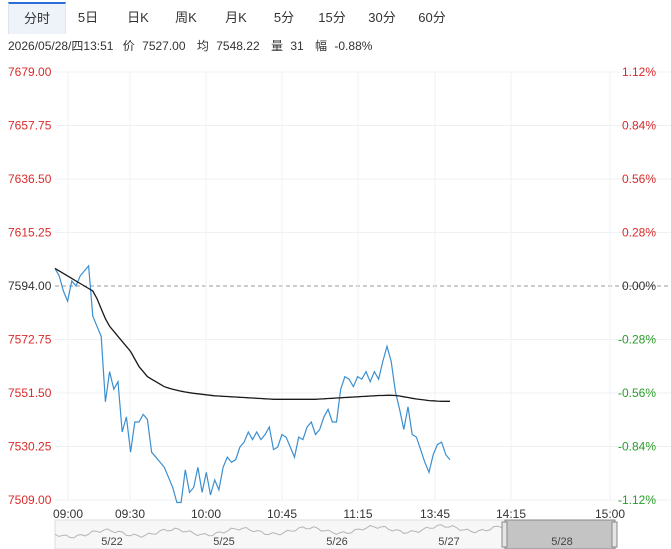  What do you see at coordinates (297, 46) in the screenshot?
I see `info-vol: 31` at bounding box center [297, 46].